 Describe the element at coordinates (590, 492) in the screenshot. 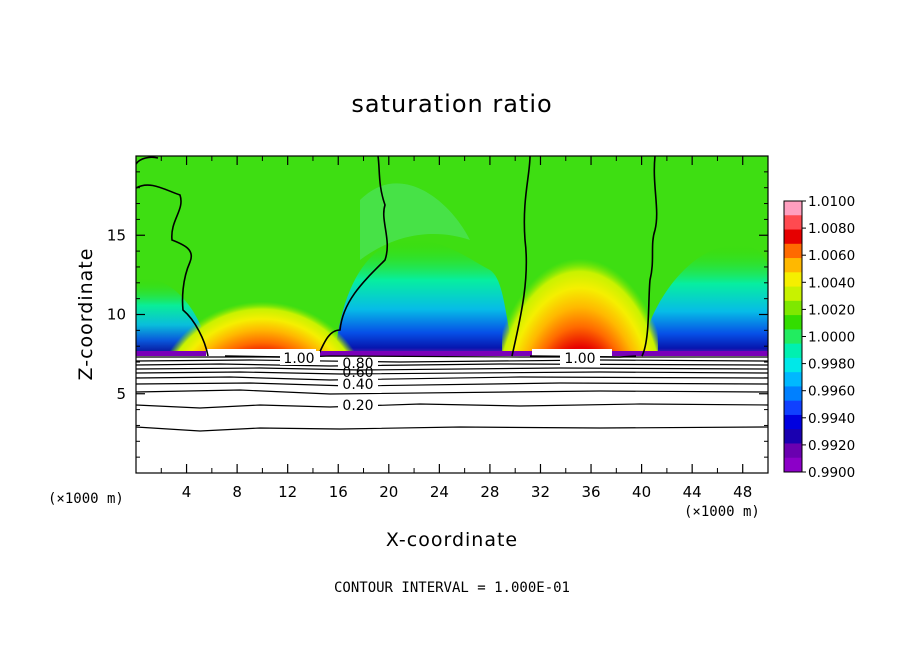

I see `x-tick-label: 36` at that location.